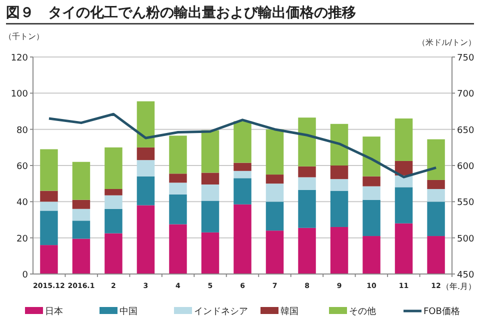 Image resolution: width=480 pixels, height=320 pixels. What do you see at coordinates (54, 311) in the screenshot?
I see `legend-label: 日本` at bounding box center [54, 311].